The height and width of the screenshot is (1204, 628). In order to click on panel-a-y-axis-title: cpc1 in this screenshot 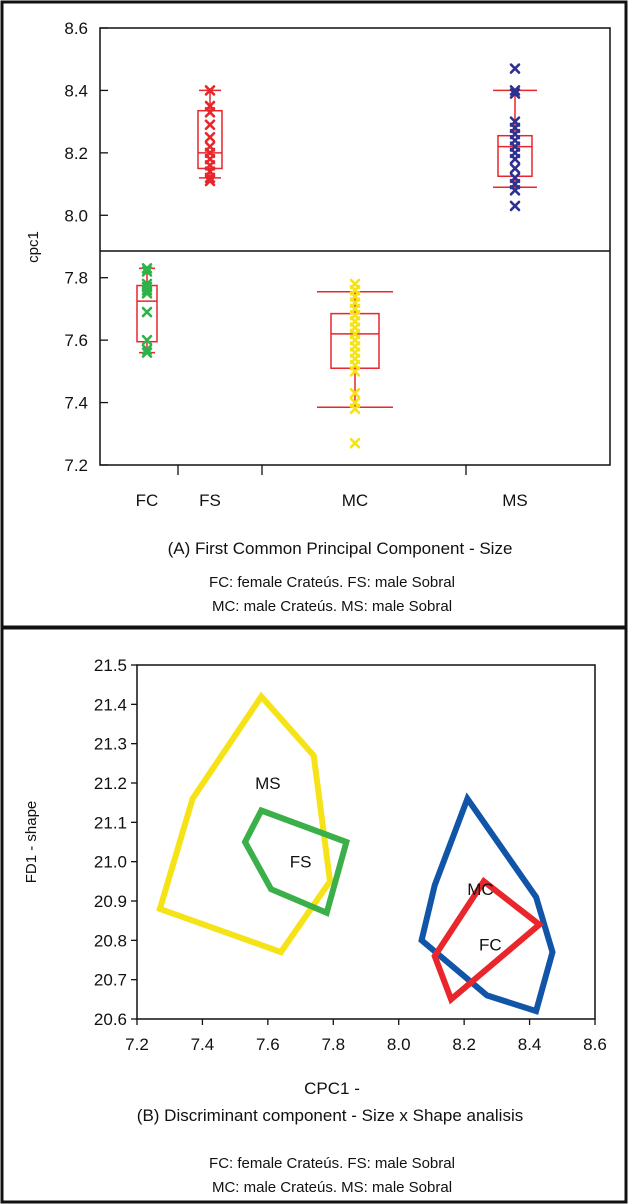, I will do `click(33, 247)`.